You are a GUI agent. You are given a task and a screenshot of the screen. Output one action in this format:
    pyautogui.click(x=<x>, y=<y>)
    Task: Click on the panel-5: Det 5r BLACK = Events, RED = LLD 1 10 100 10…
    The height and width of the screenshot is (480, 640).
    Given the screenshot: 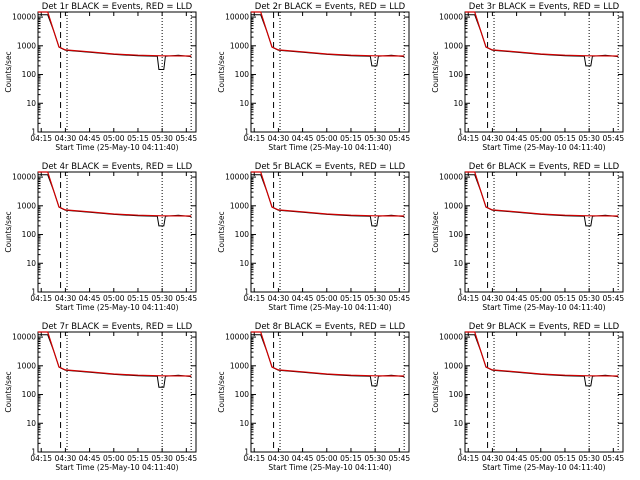 What is the action you would take?
    pyautogui.click(x=313, y=237)
    